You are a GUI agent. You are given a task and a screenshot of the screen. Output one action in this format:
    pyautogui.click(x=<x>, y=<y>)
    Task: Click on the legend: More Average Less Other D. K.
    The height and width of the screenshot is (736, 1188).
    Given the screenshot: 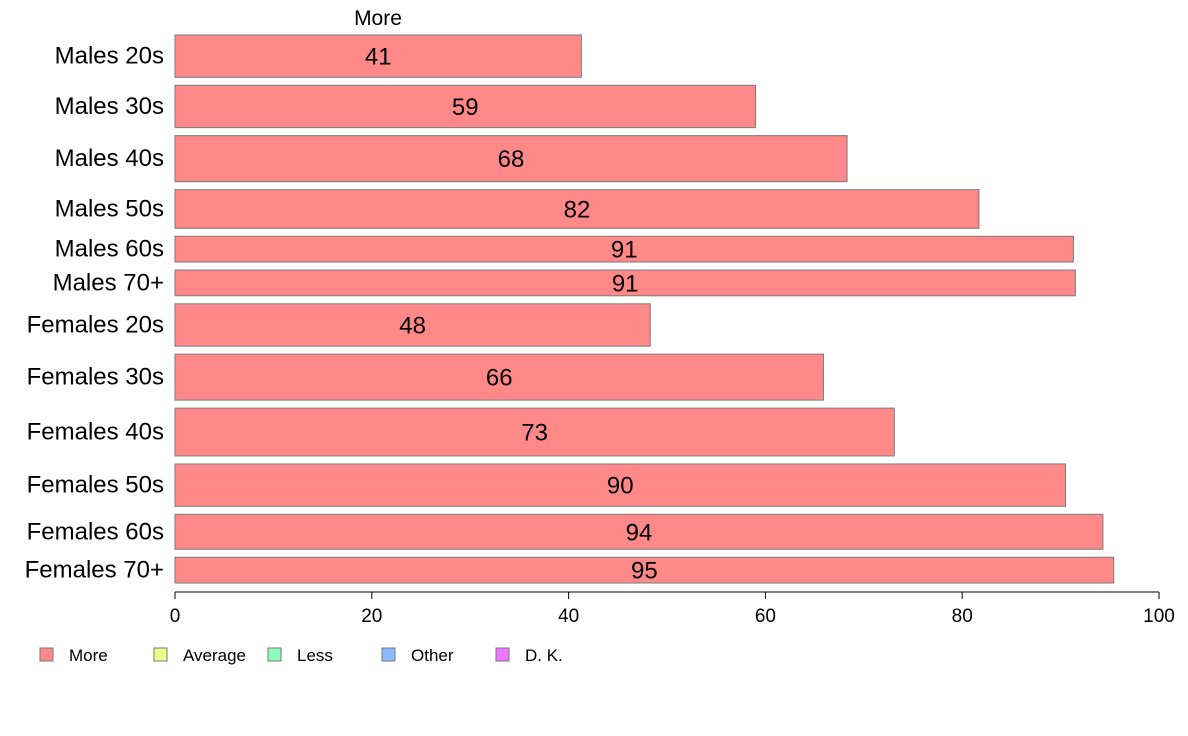 What is the action you would take?
    pyautogui.click(x=301, y=655)
    